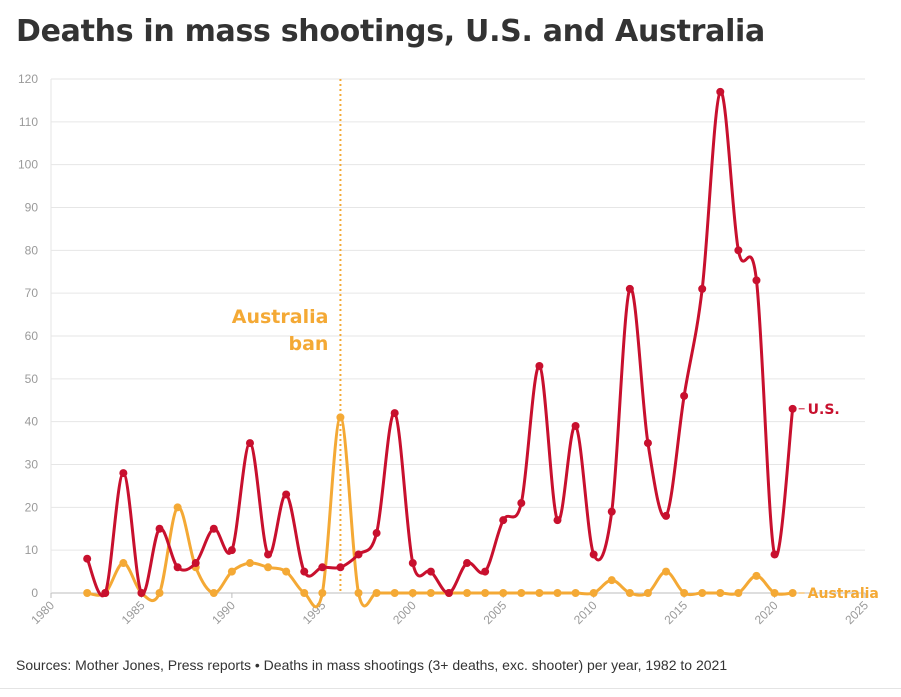  I want to click on footer-divider, so click(450, 688).